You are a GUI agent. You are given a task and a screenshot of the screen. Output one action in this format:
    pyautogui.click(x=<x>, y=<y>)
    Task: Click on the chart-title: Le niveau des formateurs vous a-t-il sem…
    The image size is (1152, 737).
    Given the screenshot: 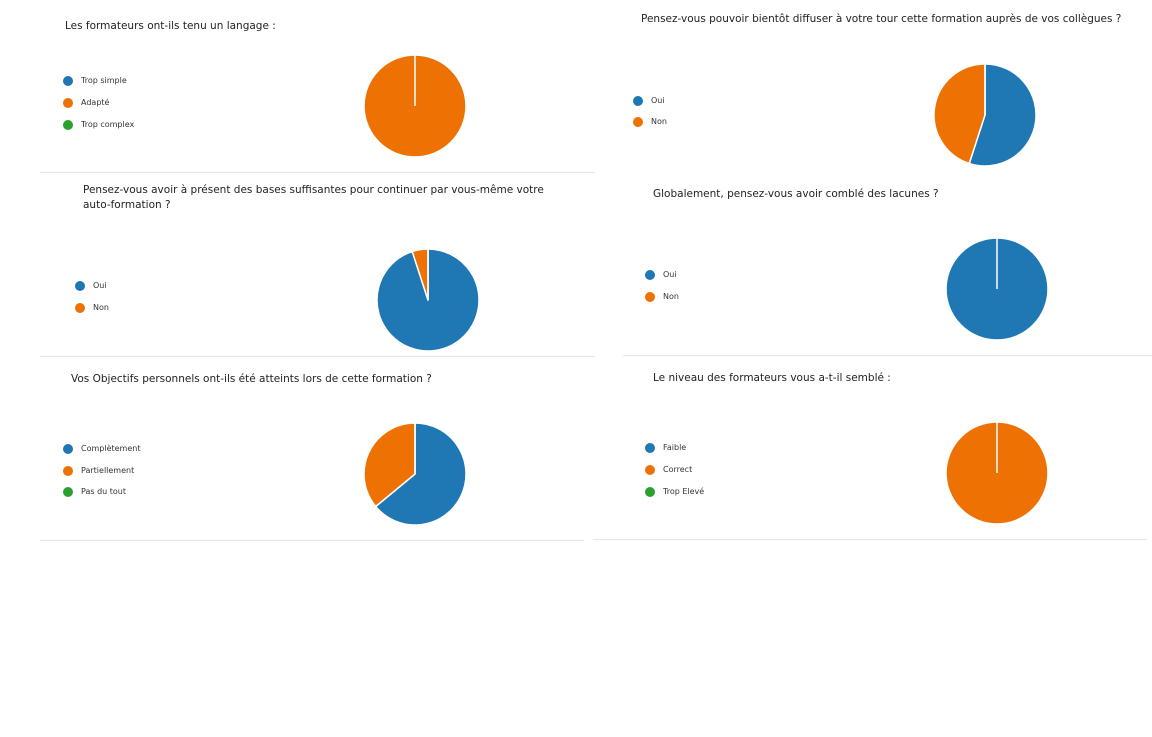 What is the action you would take?
    pyautogui.click(x=772, y=378)
    